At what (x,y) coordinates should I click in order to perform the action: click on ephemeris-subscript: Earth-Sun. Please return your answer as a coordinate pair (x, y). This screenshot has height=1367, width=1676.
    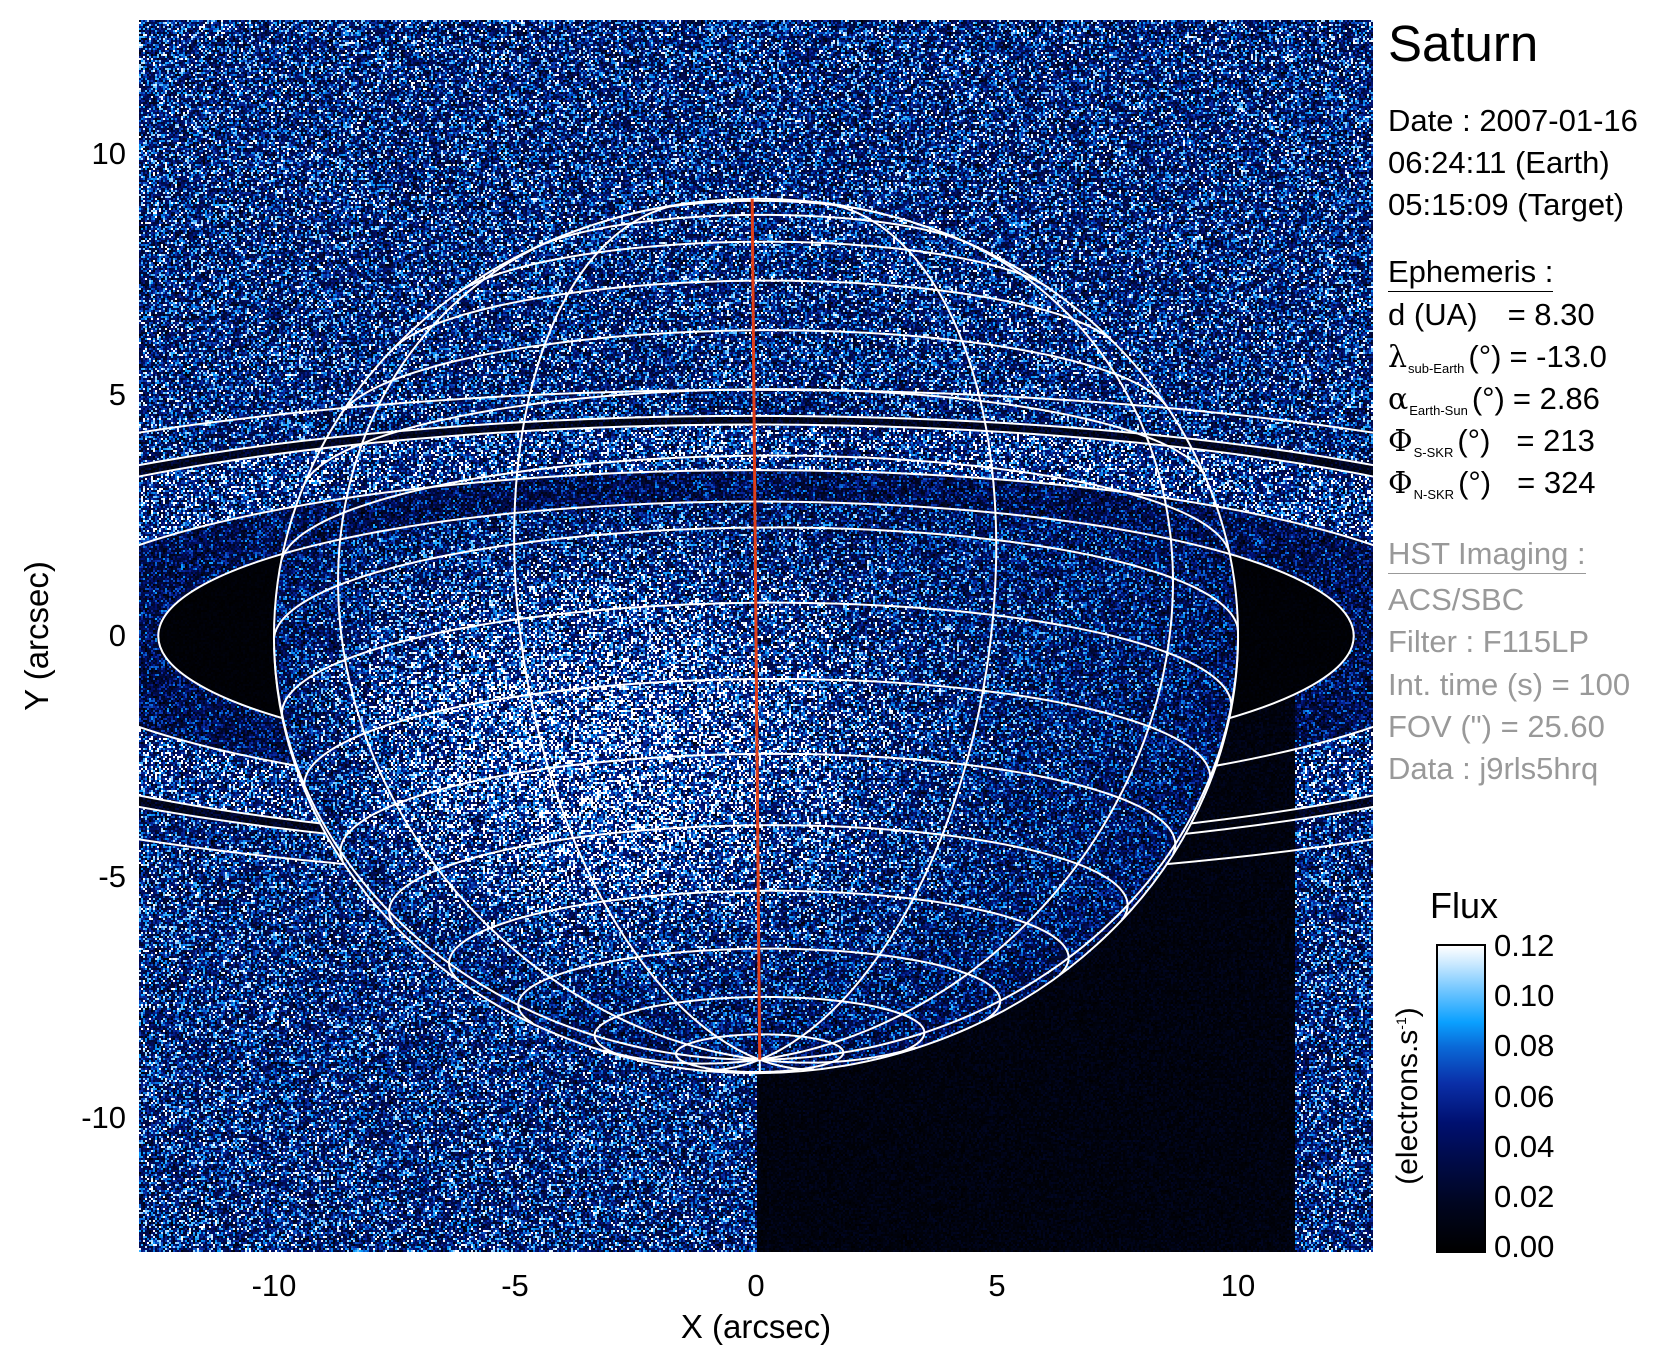
    Looking at the image, I should click on (1438, 410).